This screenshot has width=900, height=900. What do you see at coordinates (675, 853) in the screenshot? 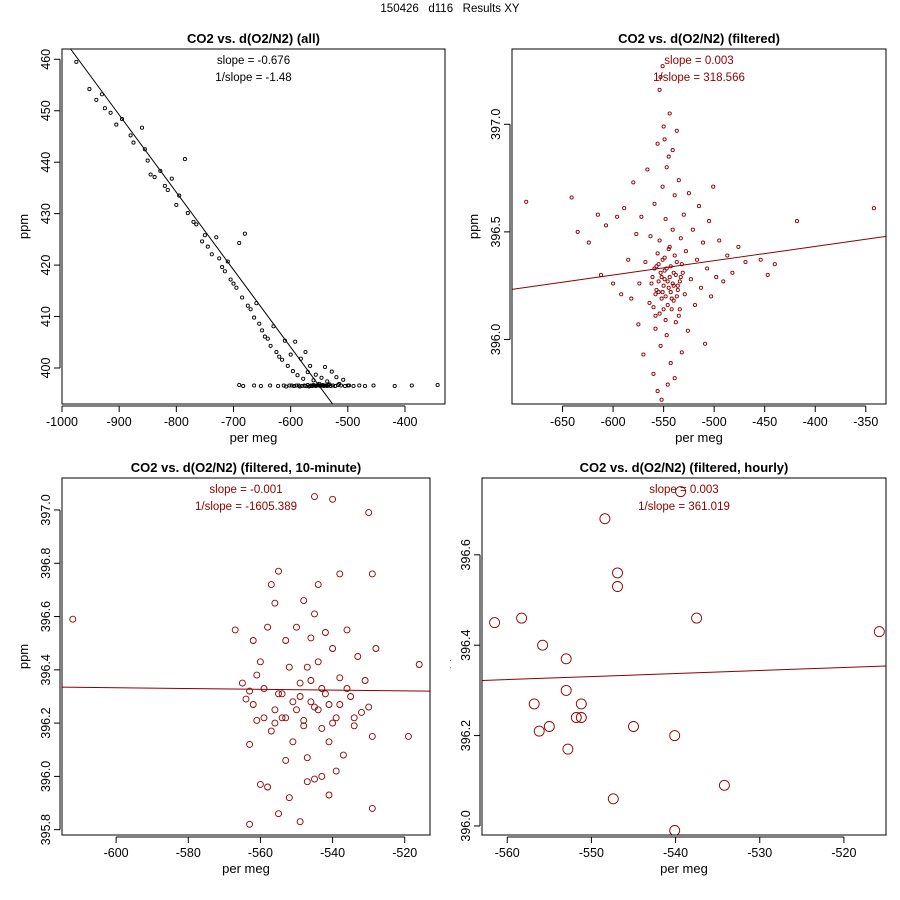
I see `x-tick-label: -540` at bounding box center [675, 853].